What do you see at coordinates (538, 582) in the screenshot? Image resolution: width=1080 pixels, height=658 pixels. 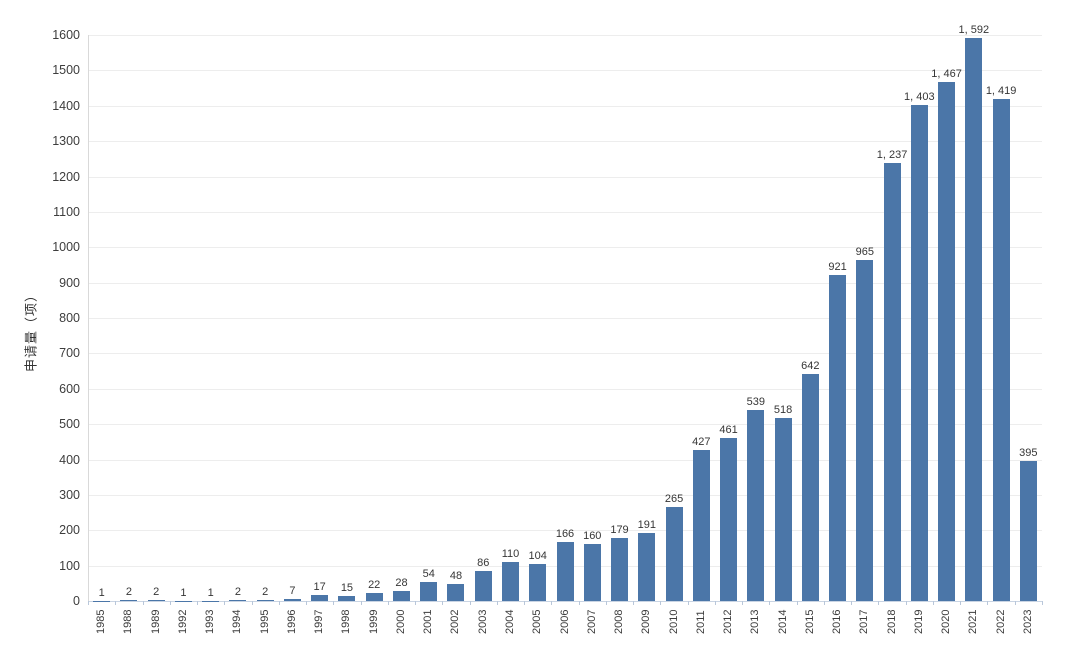 I see `bar-2005` at bounding box center [538, 582].